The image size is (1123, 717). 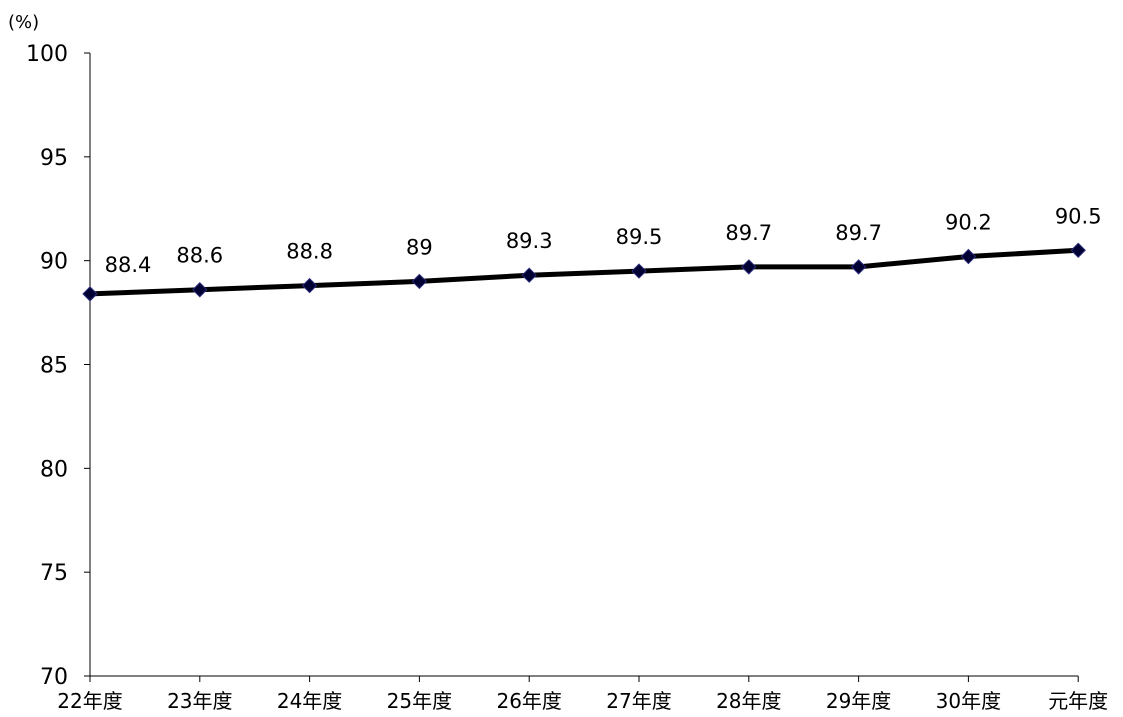 I want to click on series-group, so click(x=584, y=272).